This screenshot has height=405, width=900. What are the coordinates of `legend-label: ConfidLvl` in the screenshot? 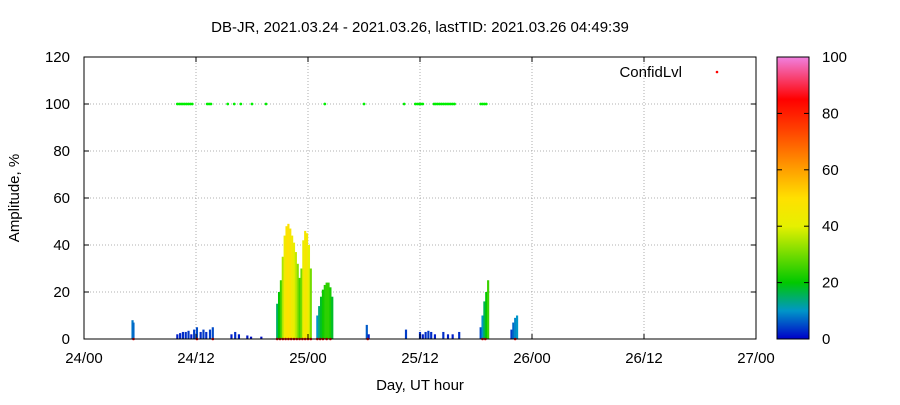 It's located at (650, 72).